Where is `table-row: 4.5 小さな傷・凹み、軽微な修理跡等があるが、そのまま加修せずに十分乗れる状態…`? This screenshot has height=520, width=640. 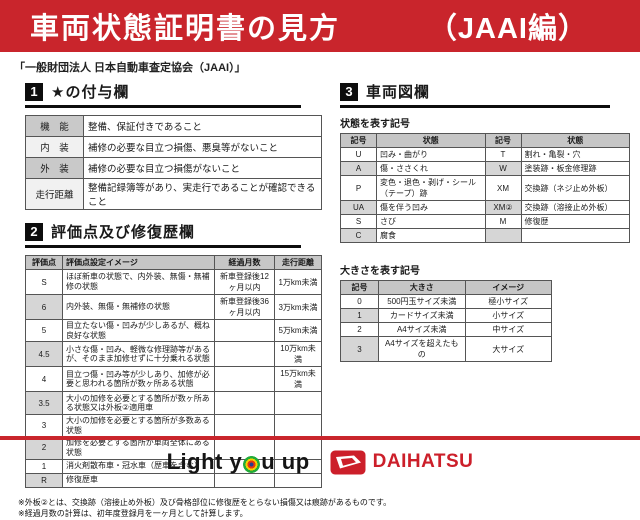
table-row: 4.5 小さな傷・凹み、軽微な修理跡等があるが、そのまま加修せずに十分乗れる状態… is located at coordinates (173, 354).